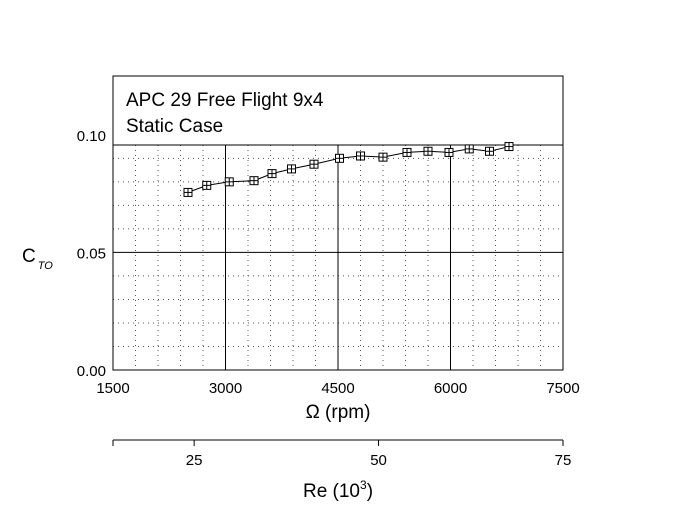  I want to click on x-tick-label: 7500, so click(562, 388).